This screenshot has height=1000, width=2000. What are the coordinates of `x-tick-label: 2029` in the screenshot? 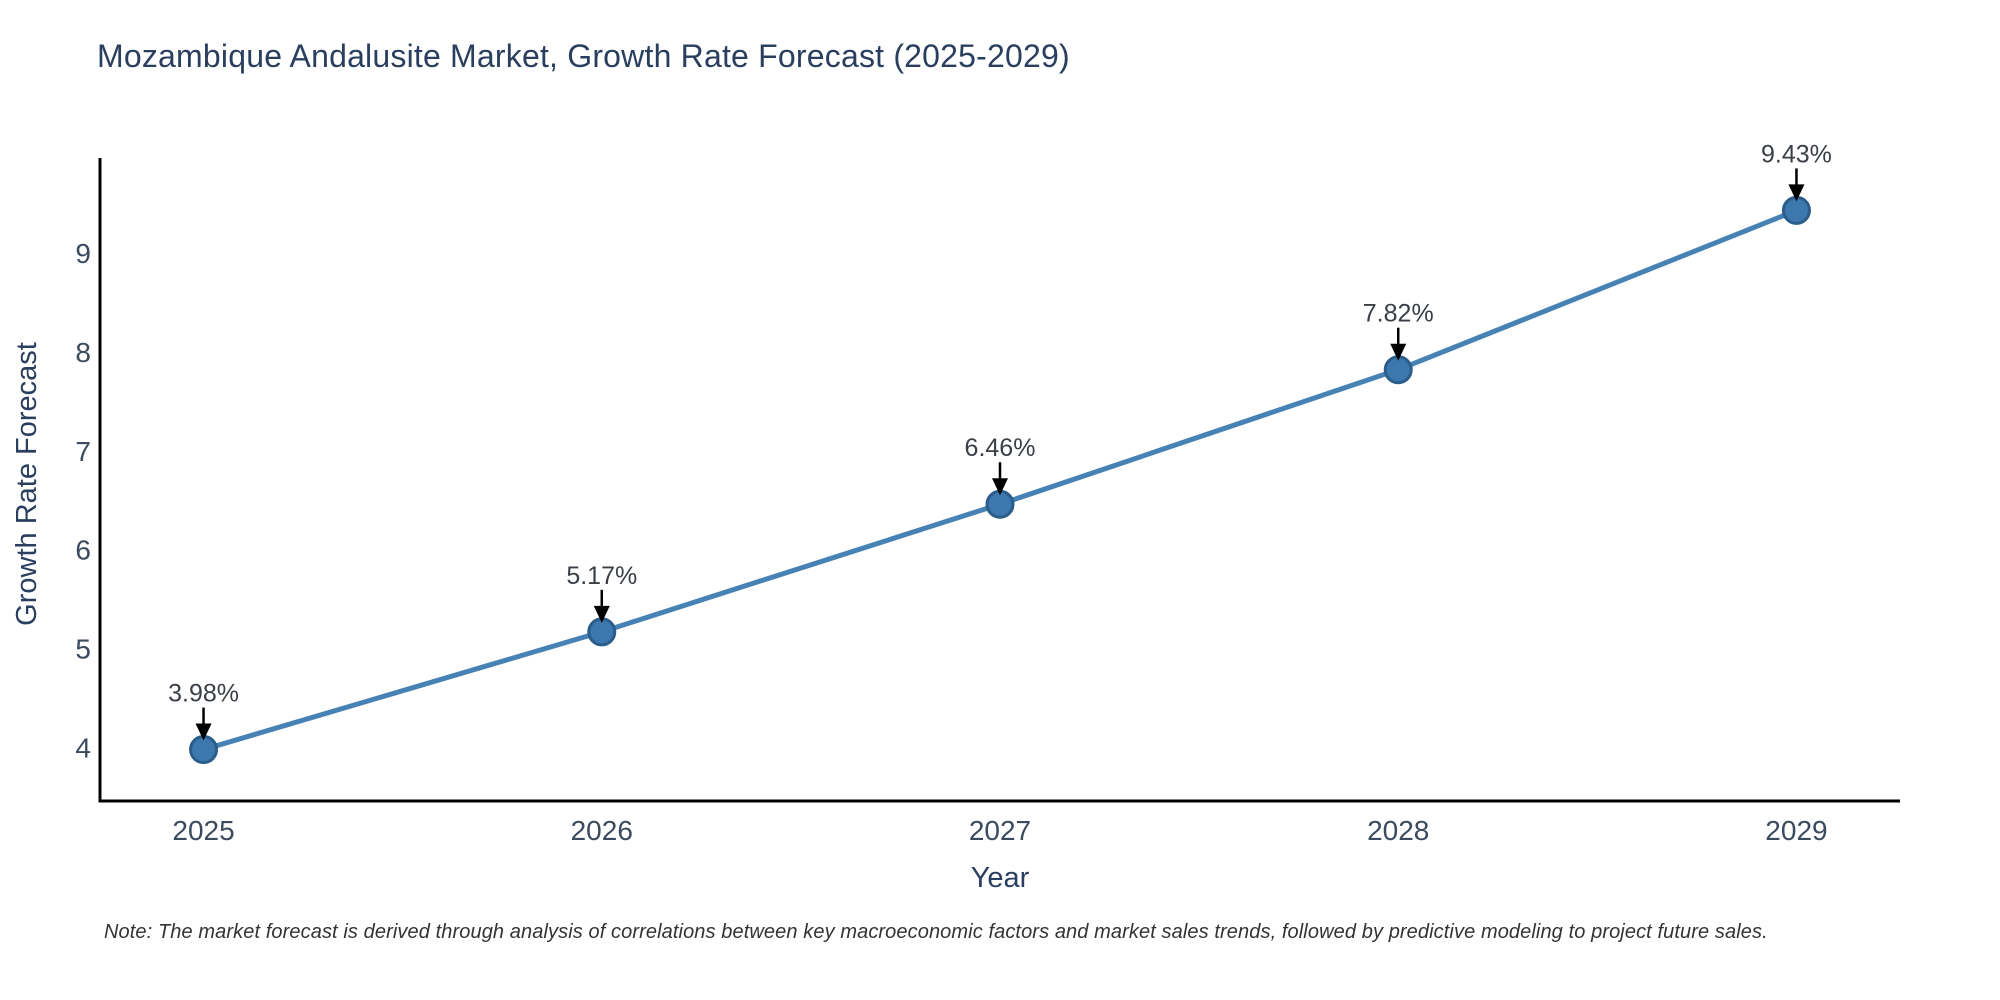 It's located at (1796, 830).